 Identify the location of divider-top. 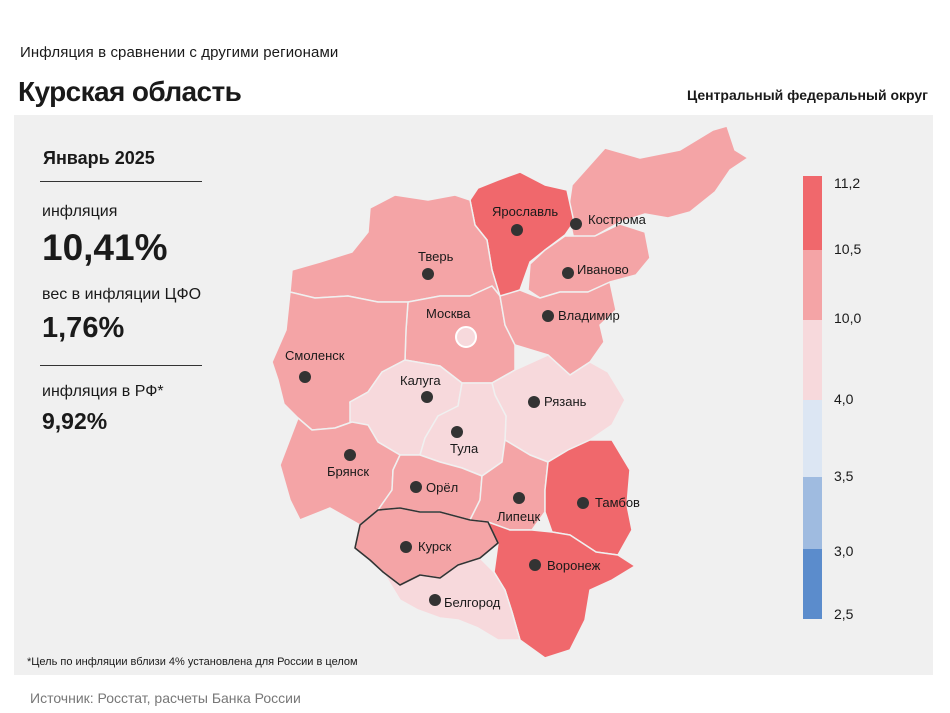
(121, 181).